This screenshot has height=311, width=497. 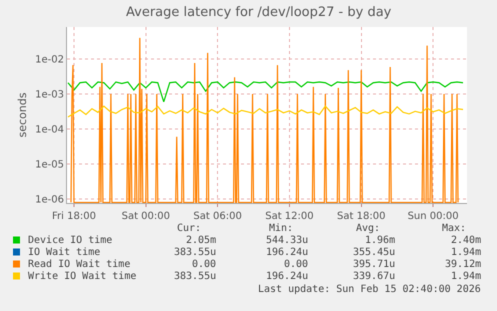 I want to click on y-tick-label: 1e-04, so click(x=49, y=130).